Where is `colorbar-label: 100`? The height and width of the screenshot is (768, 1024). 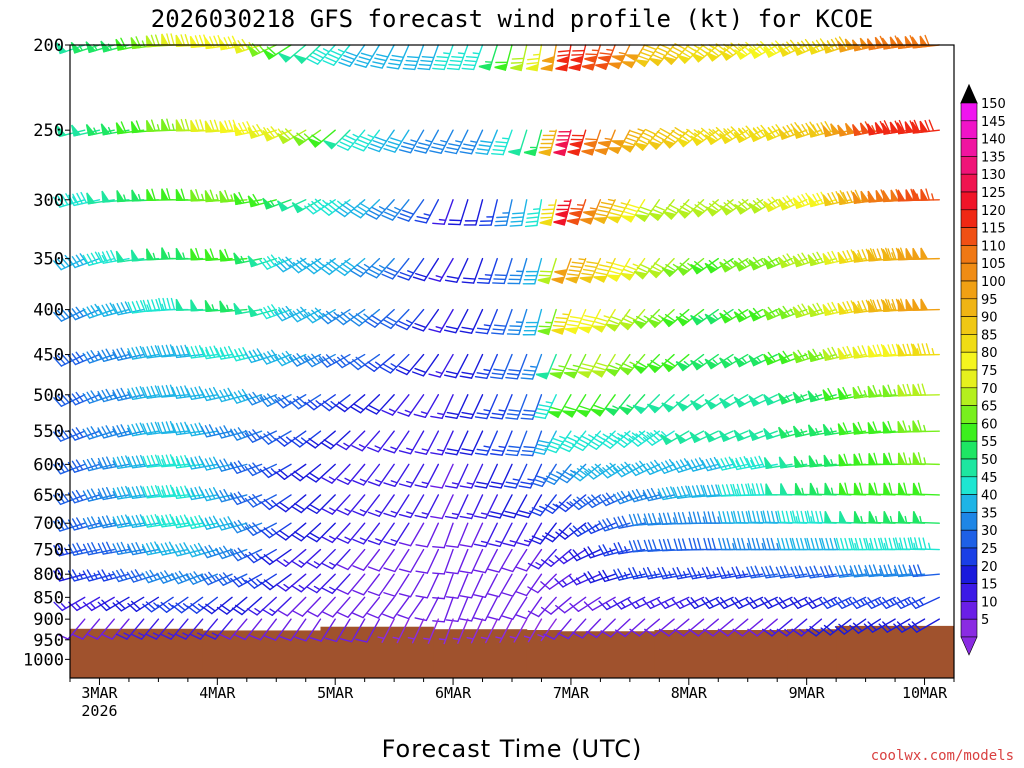 colorbar-label: 100 is located at coordinates (993, 282).